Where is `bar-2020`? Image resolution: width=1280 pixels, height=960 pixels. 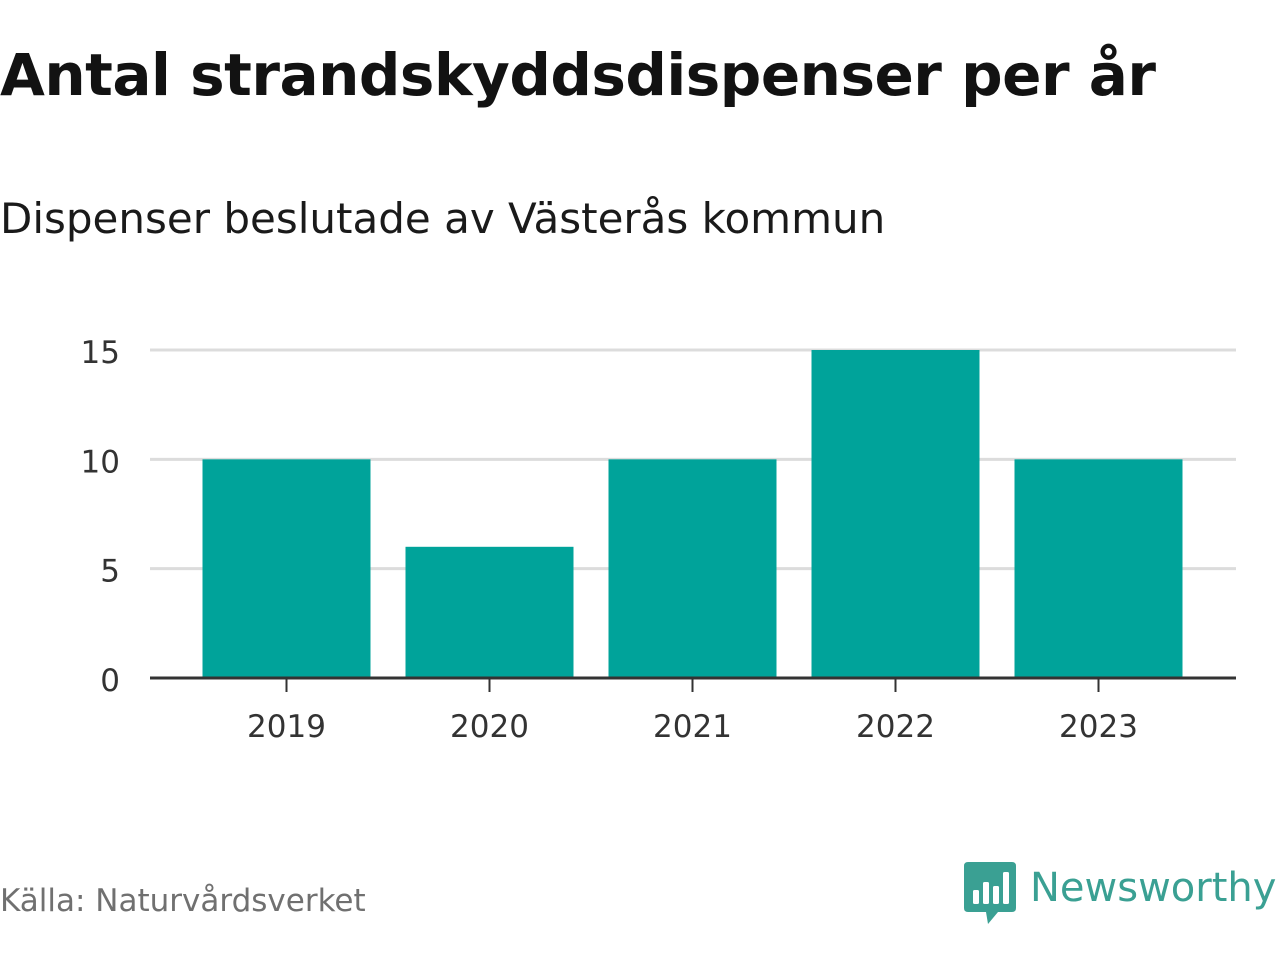 bar-2020 is located at coordinates (489, 612).